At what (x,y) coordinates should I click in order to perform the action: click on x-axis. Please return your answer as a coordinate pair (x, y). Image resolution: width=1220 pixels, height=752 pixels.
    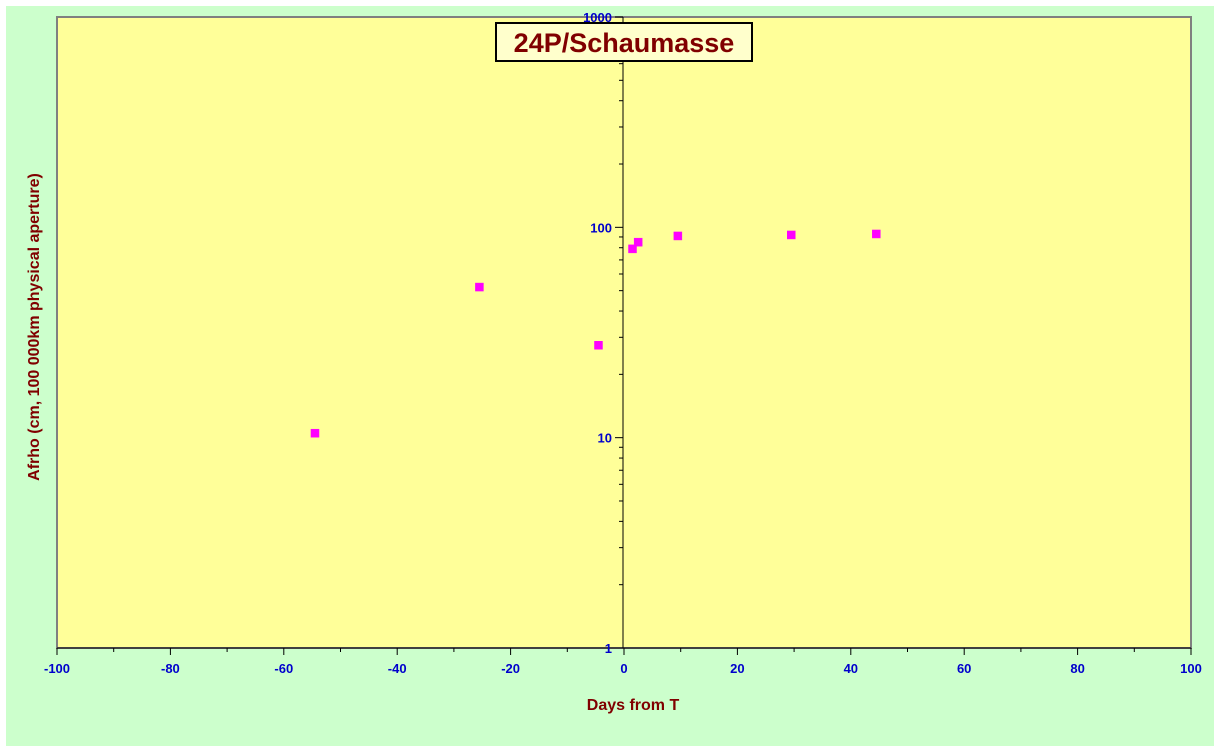
    Looking at the image, I should click on (624, 651).